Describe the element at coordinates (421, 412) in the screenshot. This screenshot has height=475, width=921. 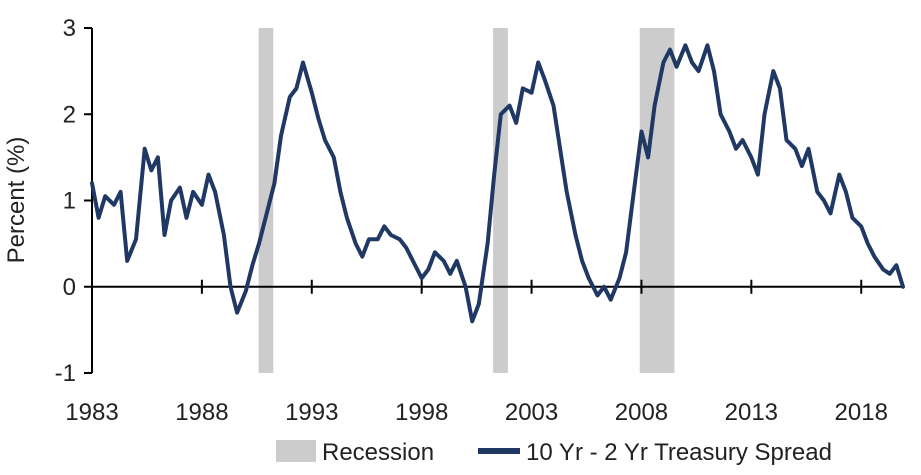
I see `x-tick-label: 1998` at that location.